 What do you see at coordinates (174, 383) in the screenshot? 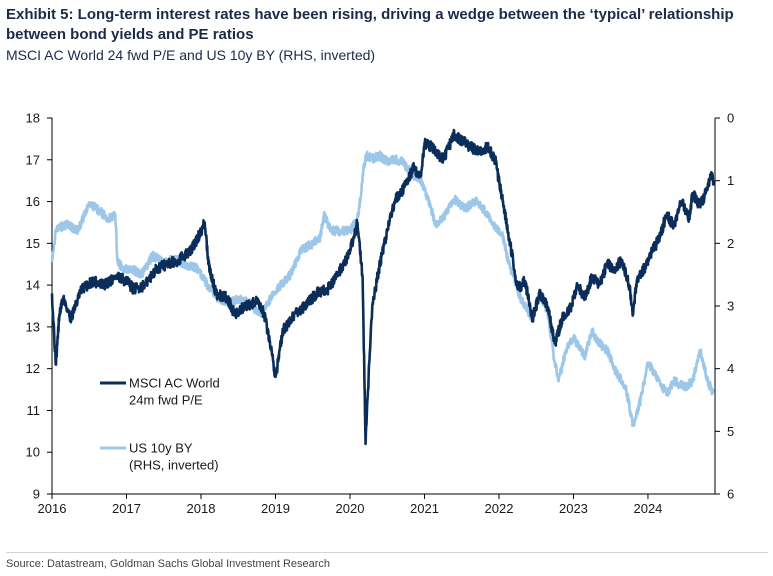
I see `legend-label: MSCI AC World` at bounding box center [174, 383].